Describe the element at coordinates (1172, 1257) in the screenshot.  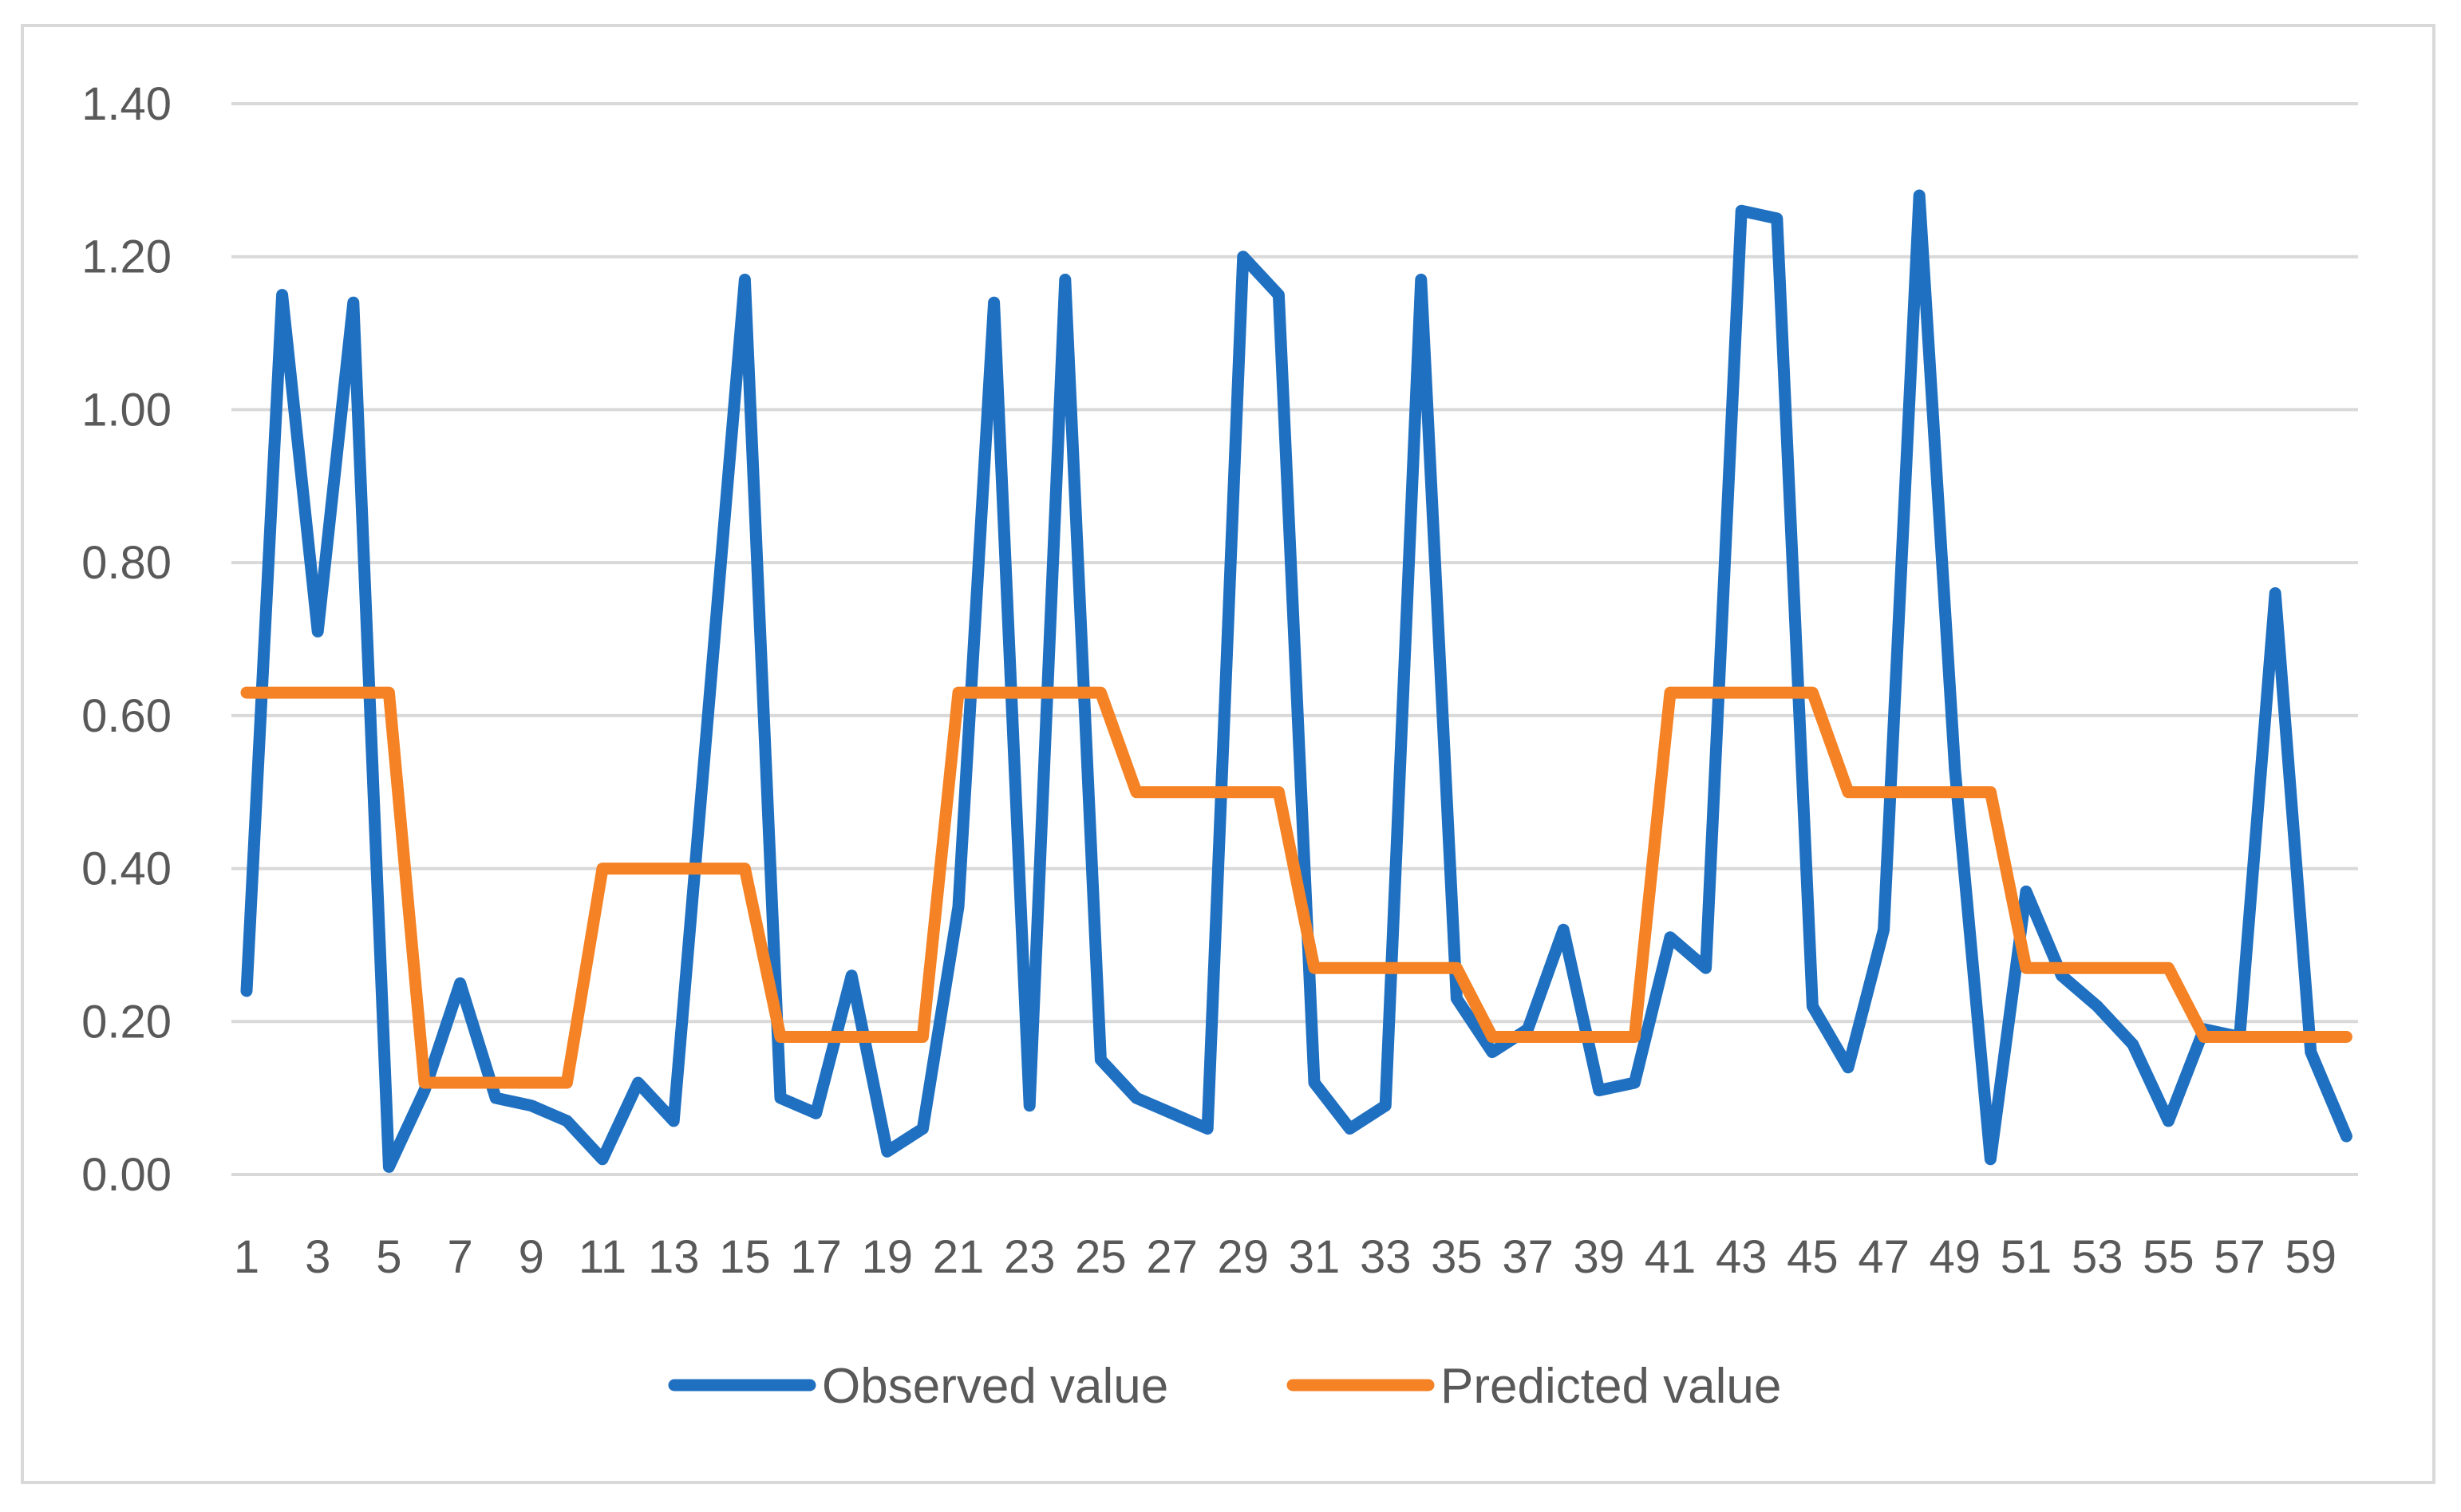
I see `x-tick-label: 27` at that location.